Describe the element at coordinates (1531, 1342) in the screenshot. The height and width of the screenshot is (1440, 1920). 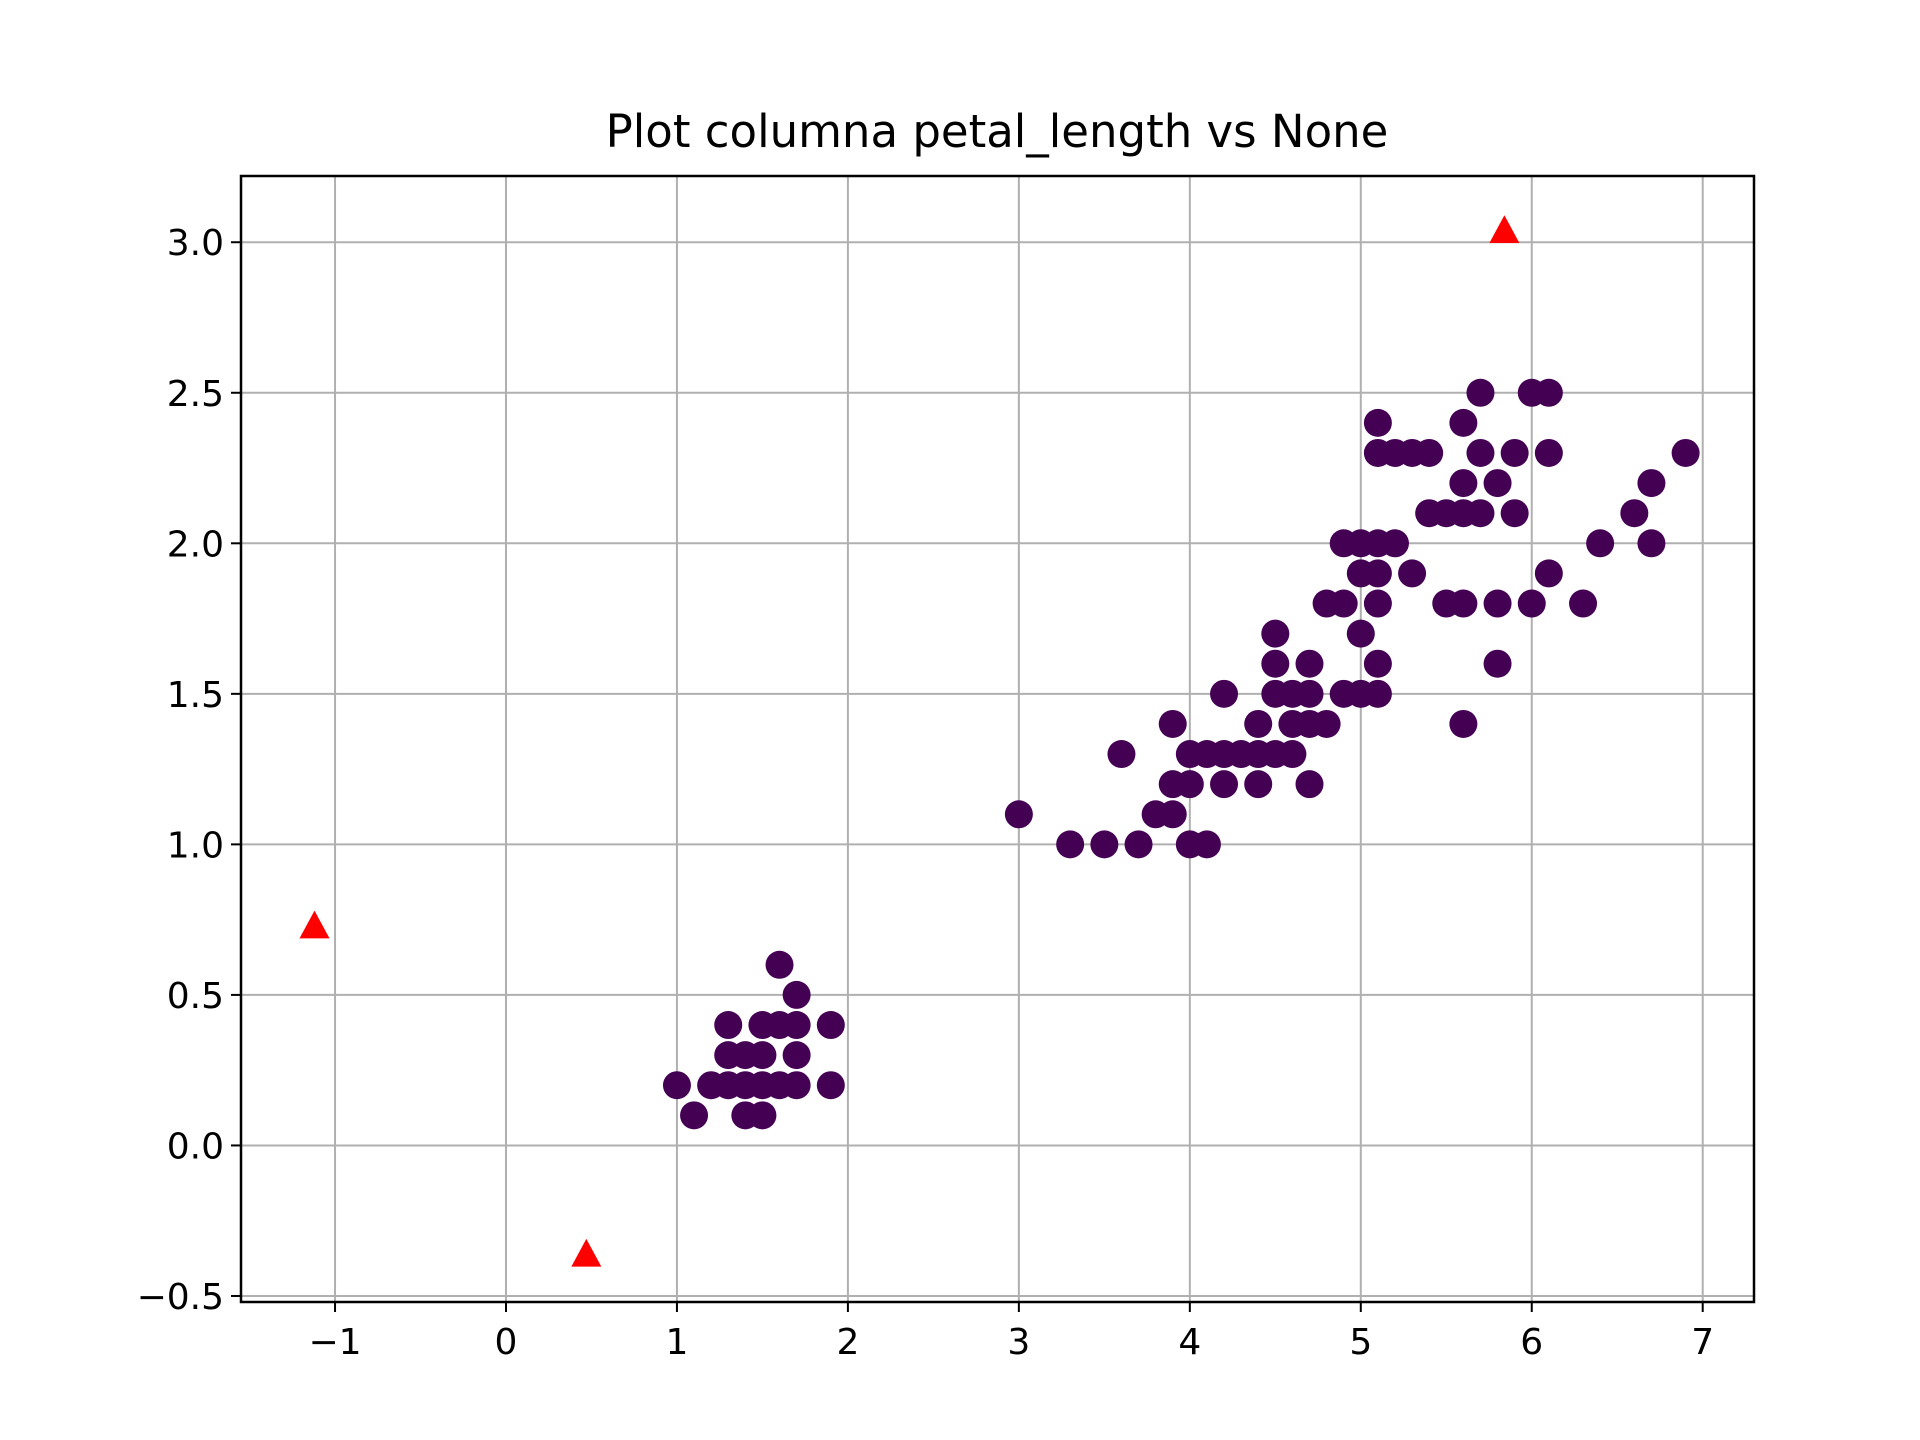
I see `x-tick-label: 6` at that location.